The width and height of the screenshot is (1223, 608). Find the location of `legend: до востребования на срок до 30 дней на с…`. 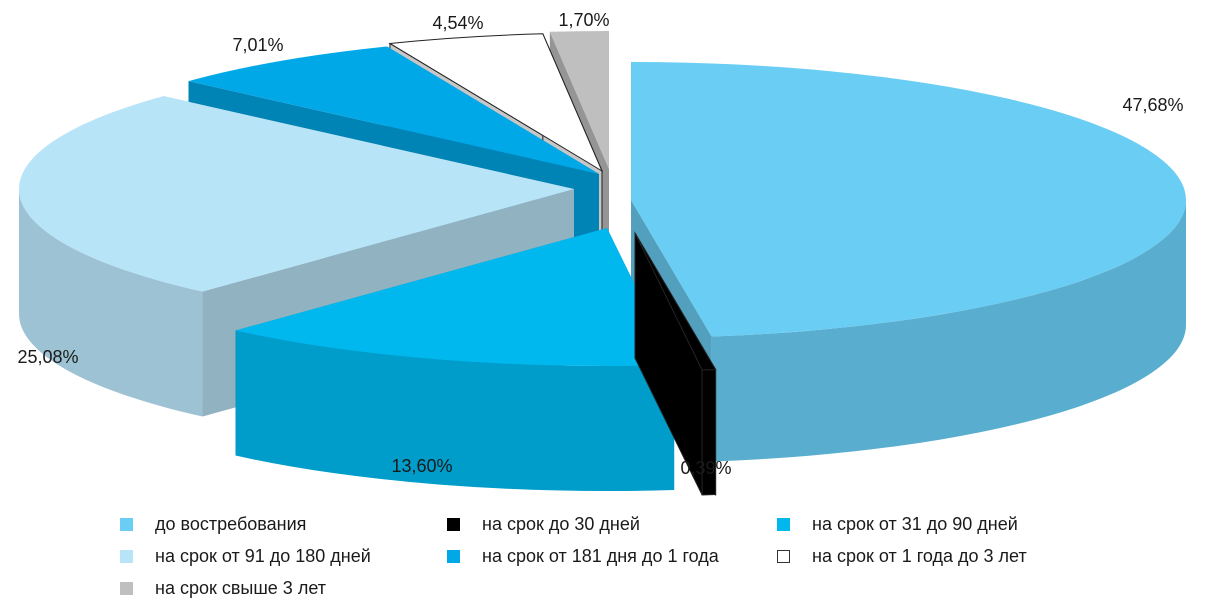

legend: до востребования на срок до 30 дней на с… is located at coordinates (660, 556).